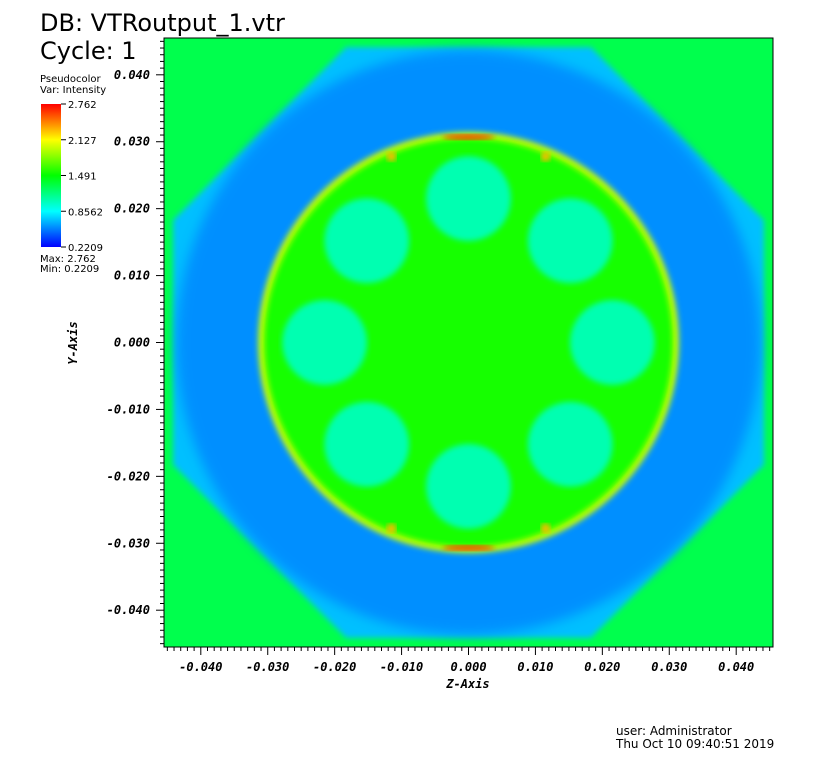  What do you see at coordinates (132, 75) in the screenshot?
I see `y-tick-label: 0.040` at bounding box center [132, 75].